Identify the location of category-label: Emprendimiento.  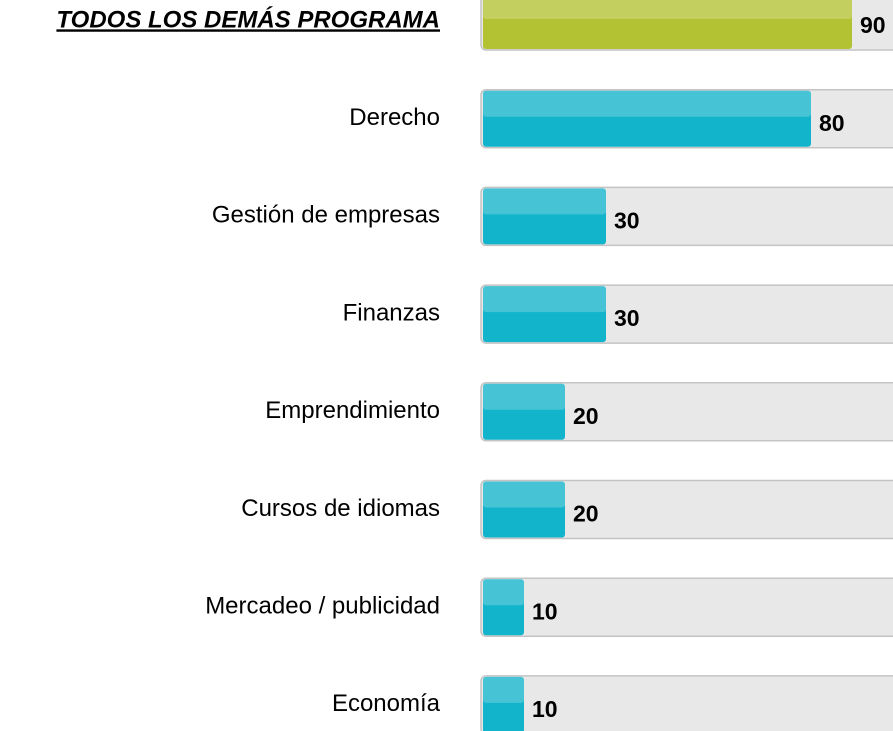
(352, 410).